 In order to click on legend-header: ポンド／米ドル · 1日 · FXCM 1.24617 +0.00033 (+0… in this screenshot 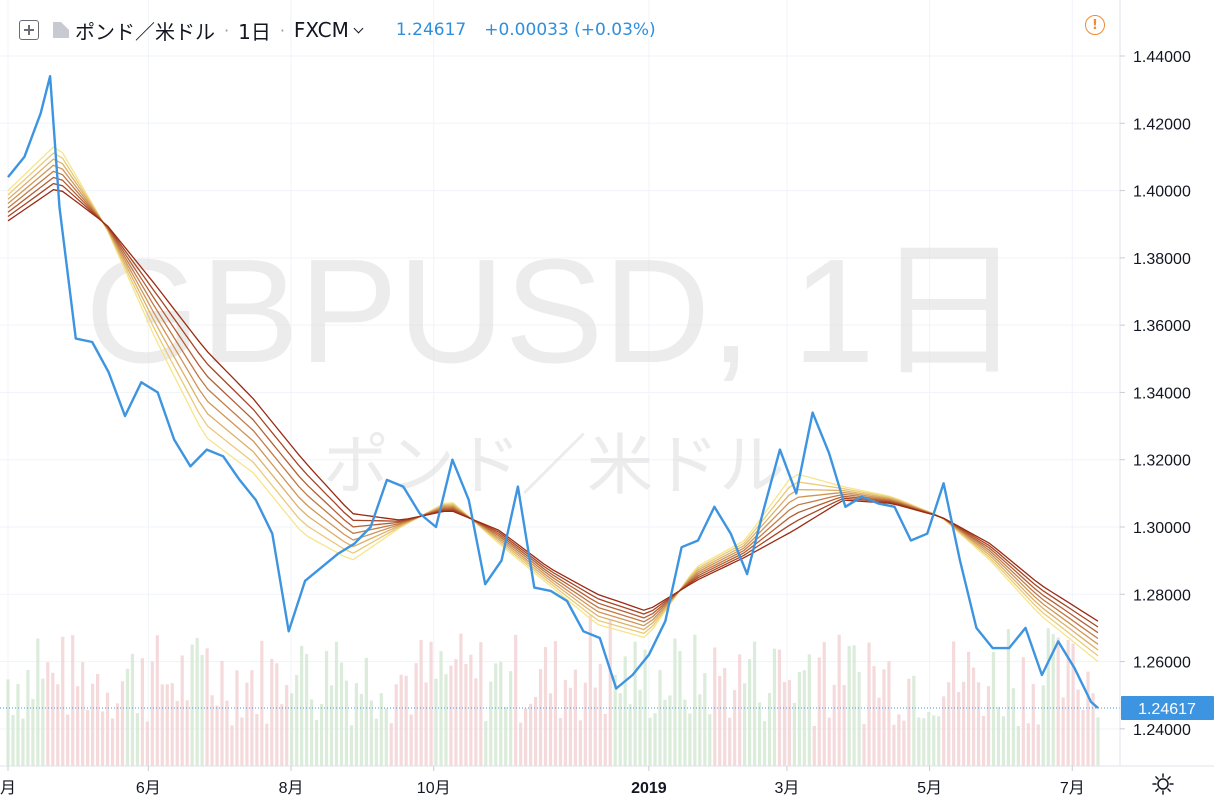, I will do `click(555, 30)`.